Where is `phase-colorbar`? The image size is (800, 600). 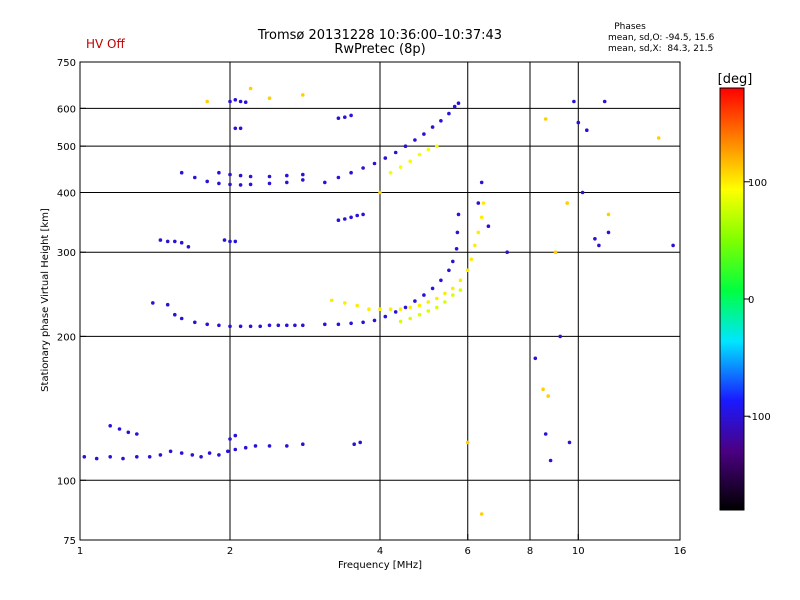 phase-colorbar is located at coordinates (732, 299).